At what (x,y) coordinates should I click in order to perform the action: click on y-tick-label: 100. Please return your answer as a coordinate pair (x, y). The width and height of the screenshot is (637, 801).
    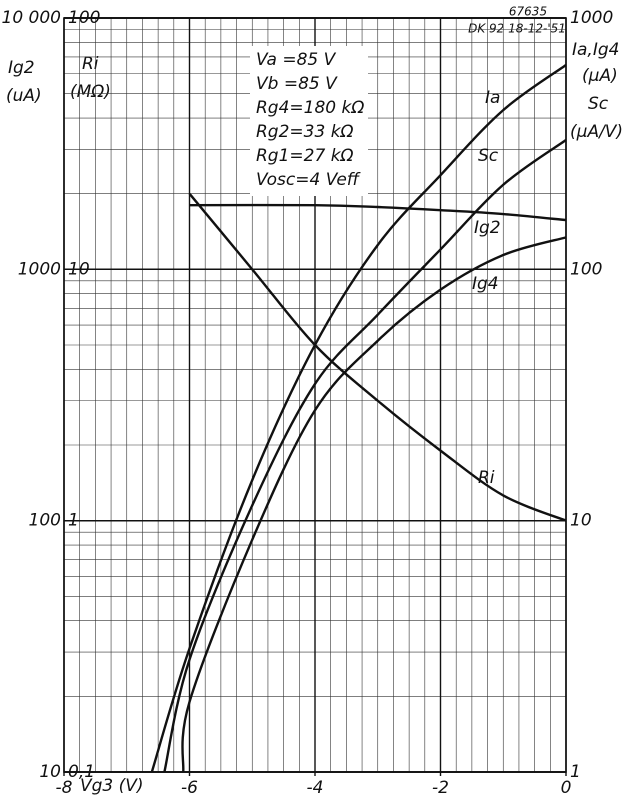
    Looking at the image, I should click on (45, 521).